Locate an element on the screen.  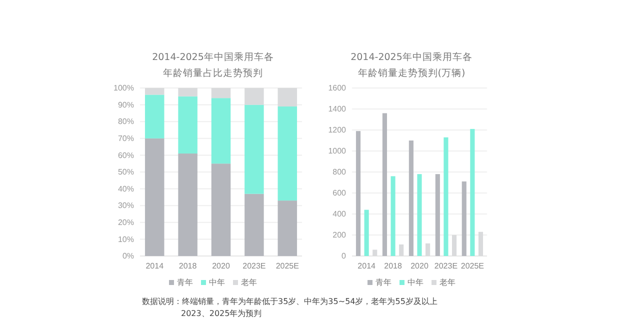
y-tick-label: 400 is located at coordinates (339, 214).